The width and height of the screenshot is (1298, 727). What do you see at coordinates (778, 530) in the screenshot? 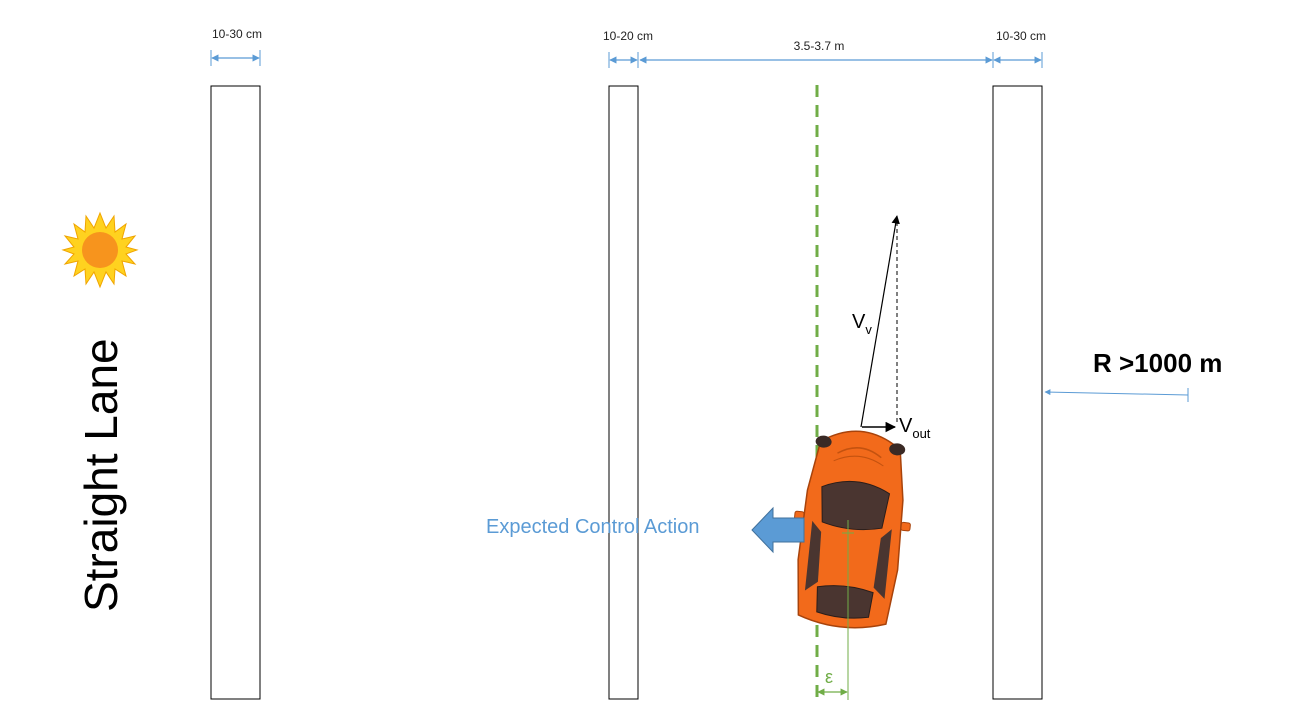
I see `left-arrow-icon` at bounding box center [778, 530].